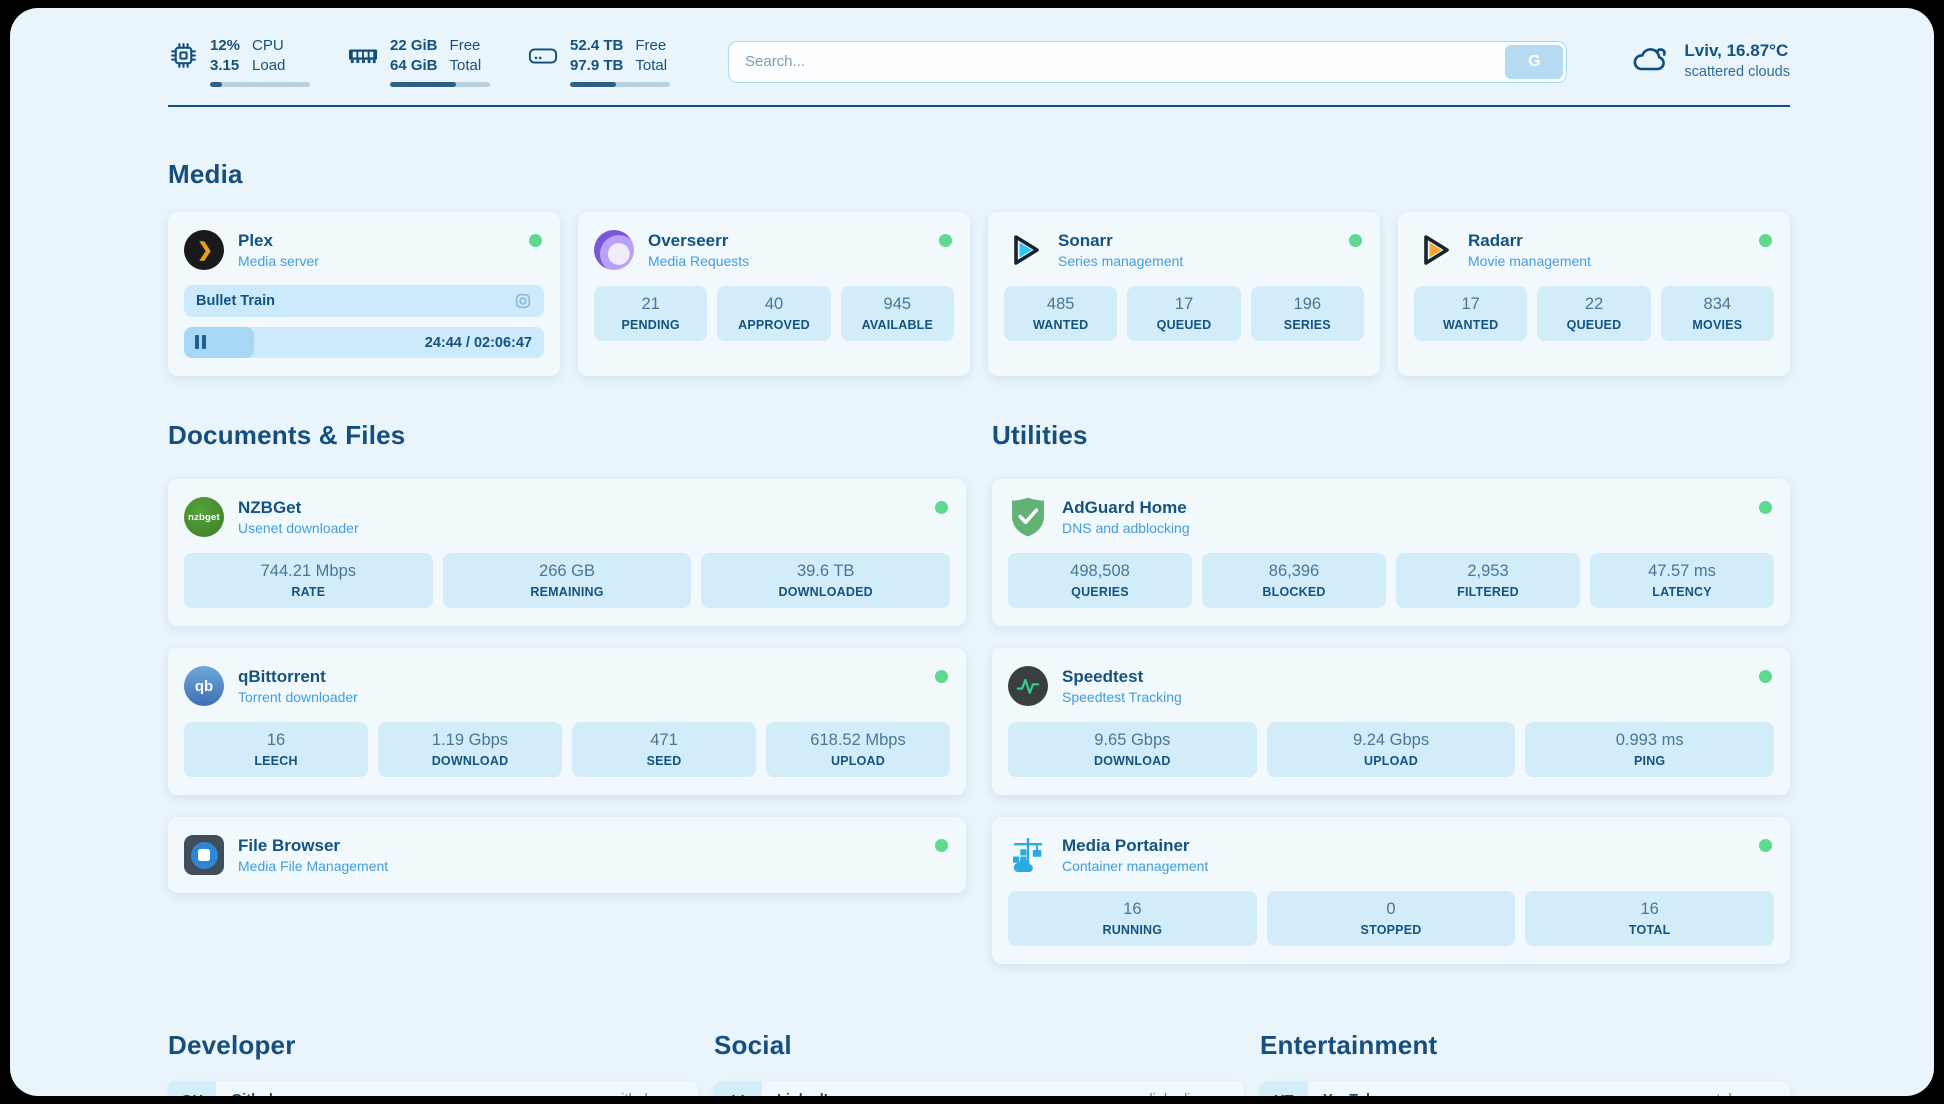 The height and width of the screenshot is (1104, 1944). Describe the element at coordinates (567, 580) in the screenshot. I see `stat-box: 266 GB REMAINING` at that location.